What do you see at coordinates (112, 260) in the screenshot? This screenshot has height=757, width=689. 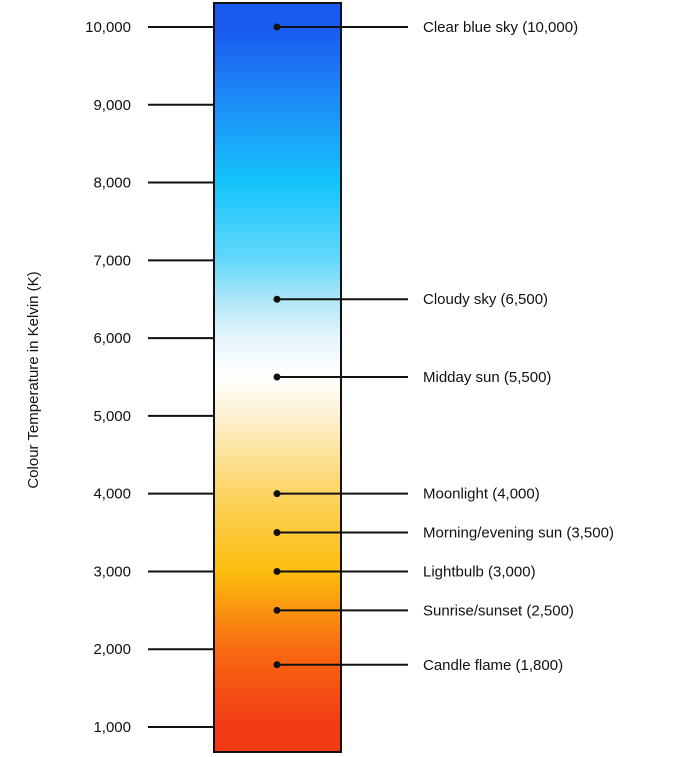 I see `y-tick-label: 7,000` at bounding box center [112, 260].